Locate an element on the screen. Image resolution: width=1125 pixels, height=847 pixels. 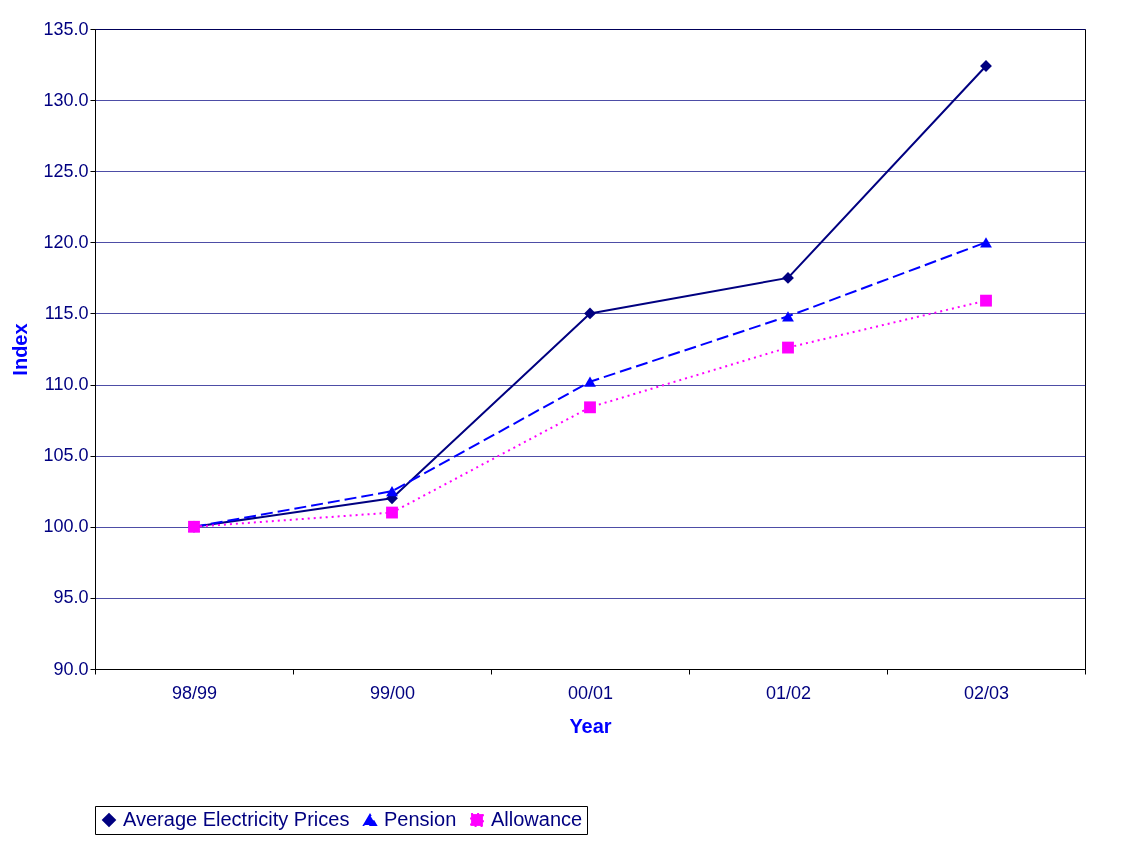
y-tick-label: 100.0 is located at coordinates (66, 526).